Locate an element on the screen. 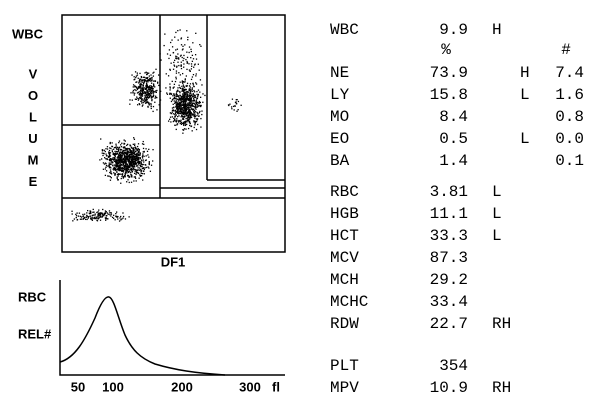  param-name: MCH is located at coordinates (344, 280).